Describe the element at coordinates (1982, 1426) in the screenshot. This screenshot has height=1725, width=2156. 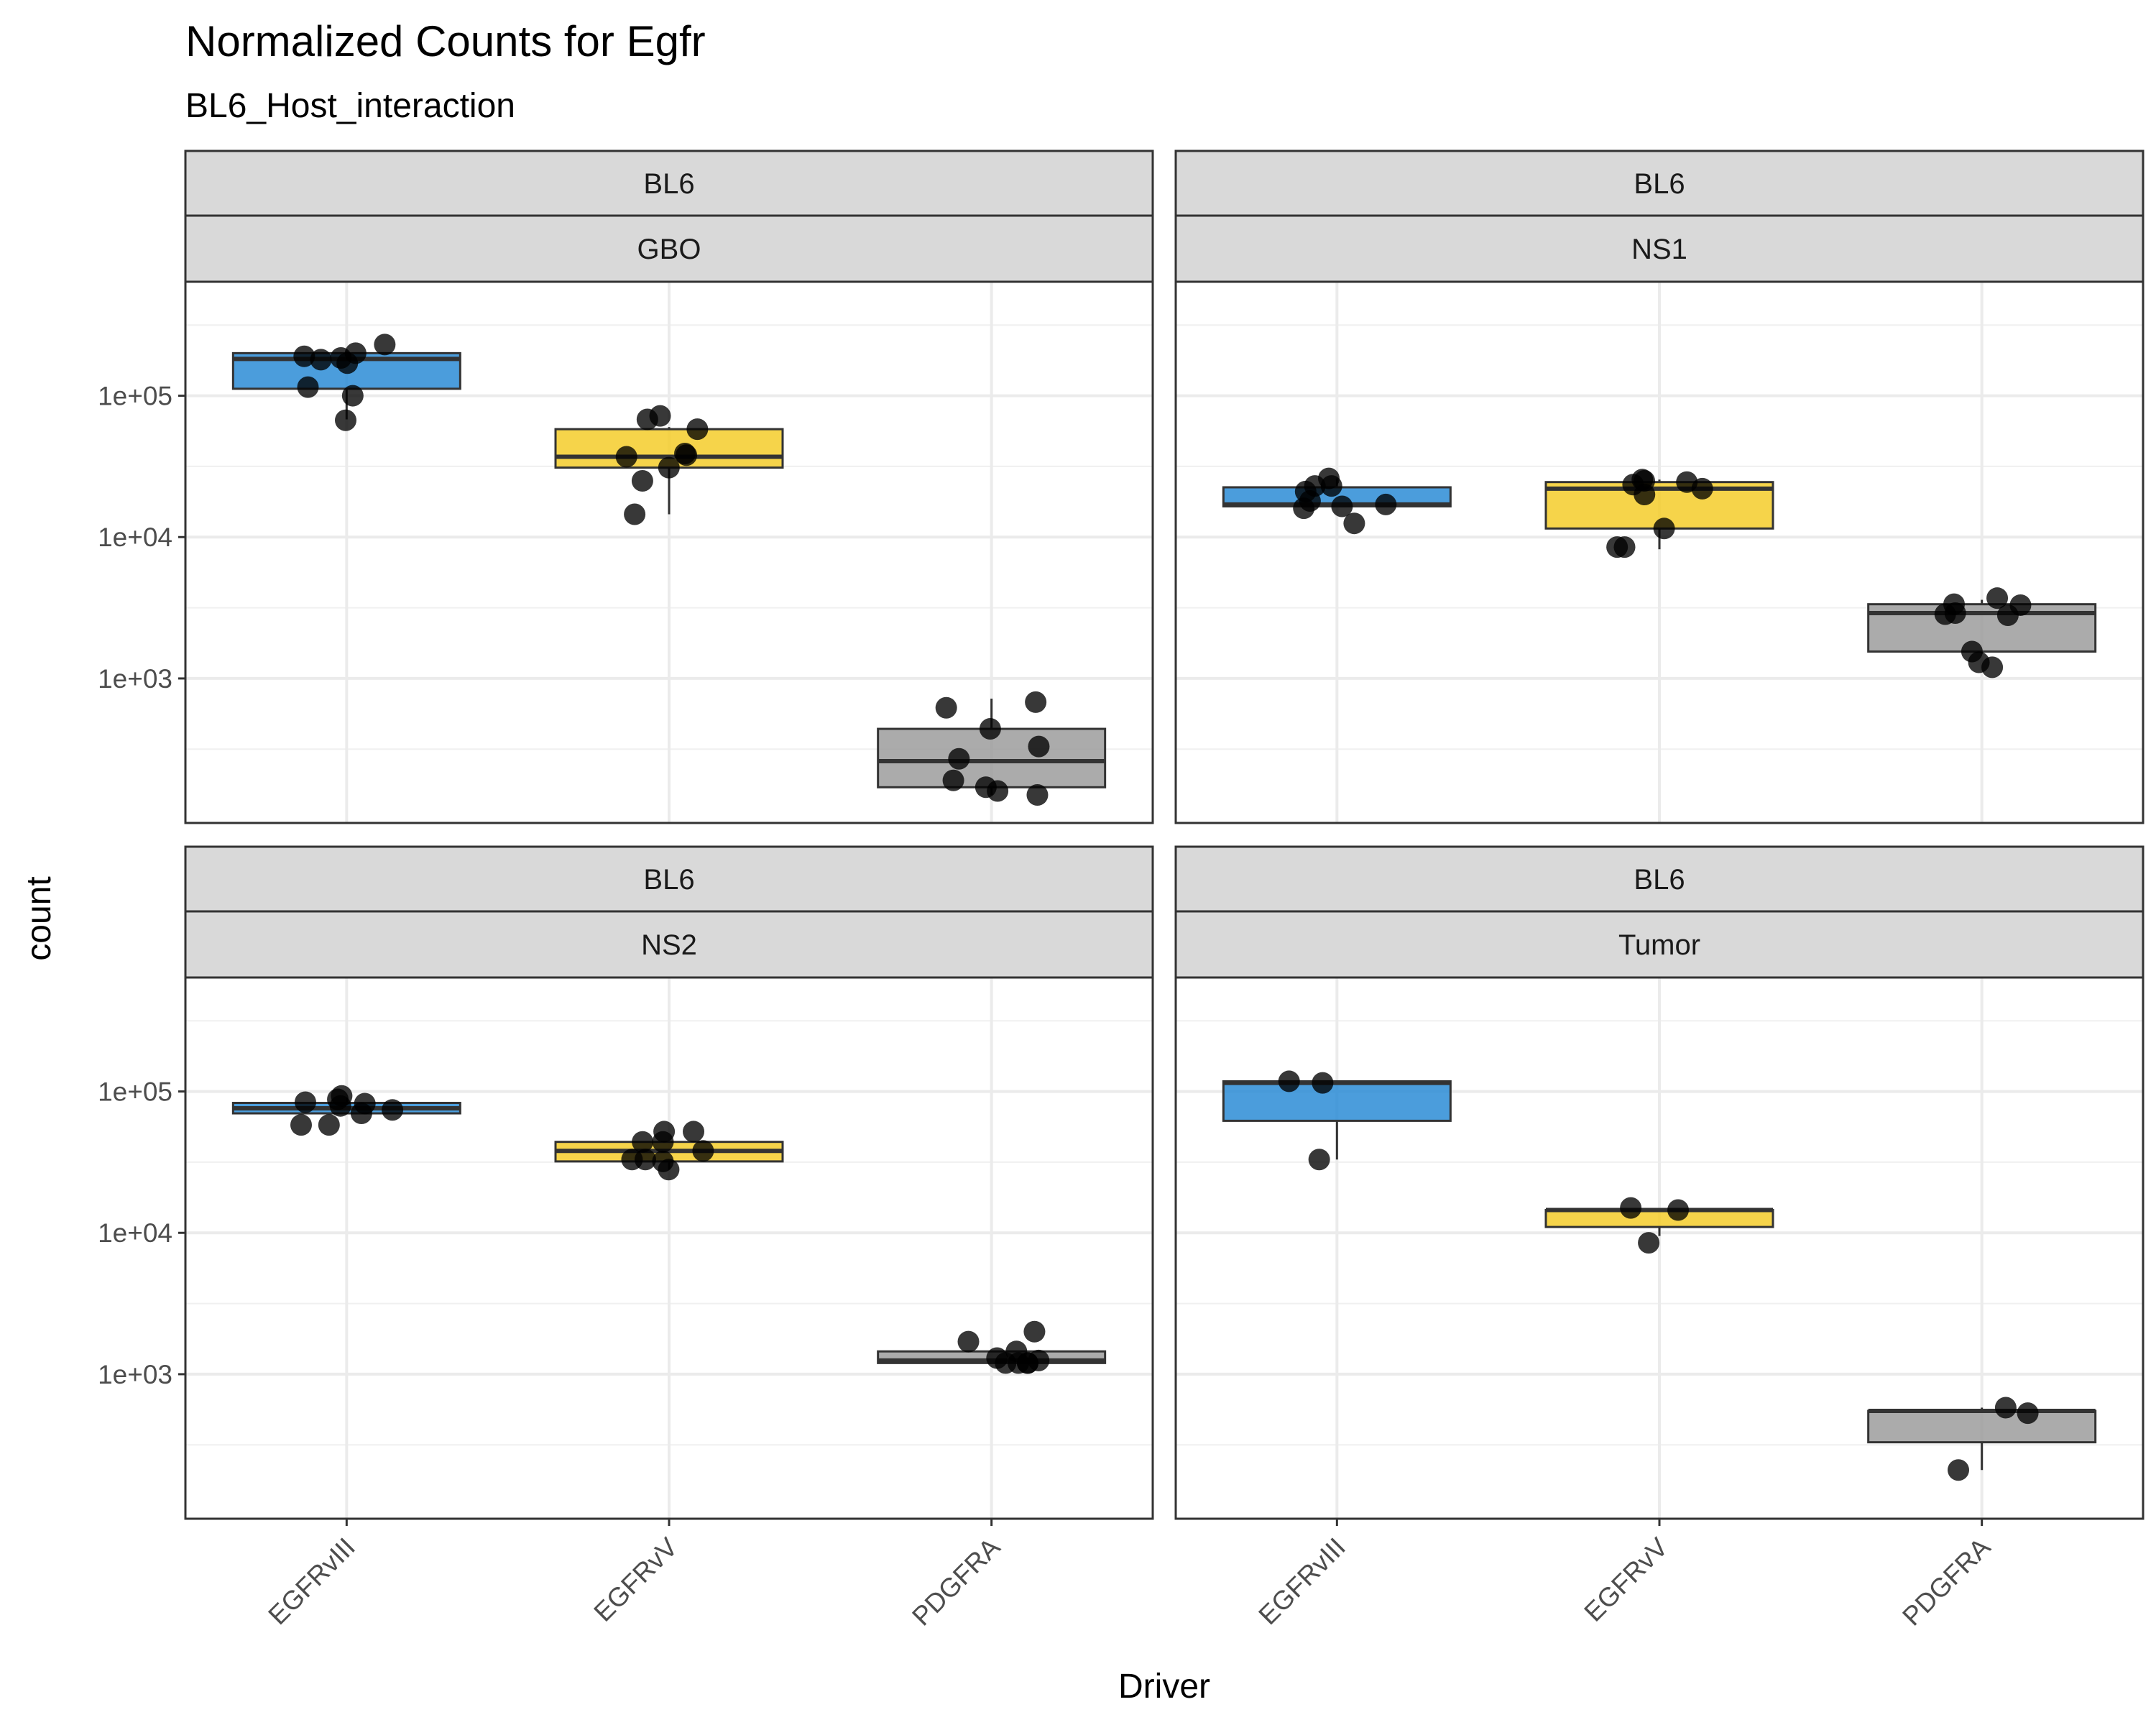
I see `box-pdgfra` at that location.